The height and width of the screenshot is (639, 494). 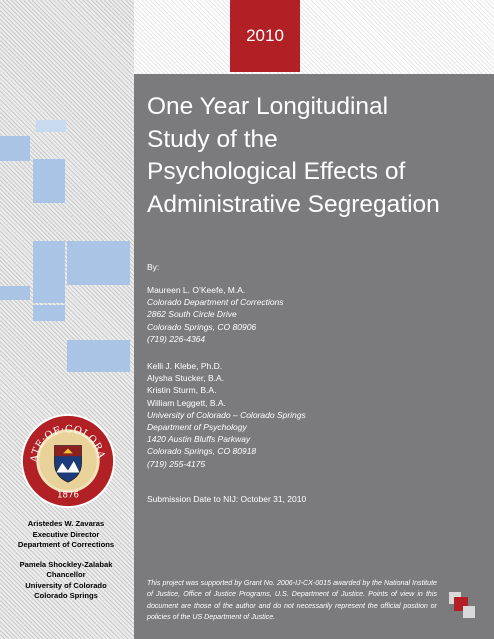 I want to click on title-line: One Year Longitudinal, so click(x=268, y=106).